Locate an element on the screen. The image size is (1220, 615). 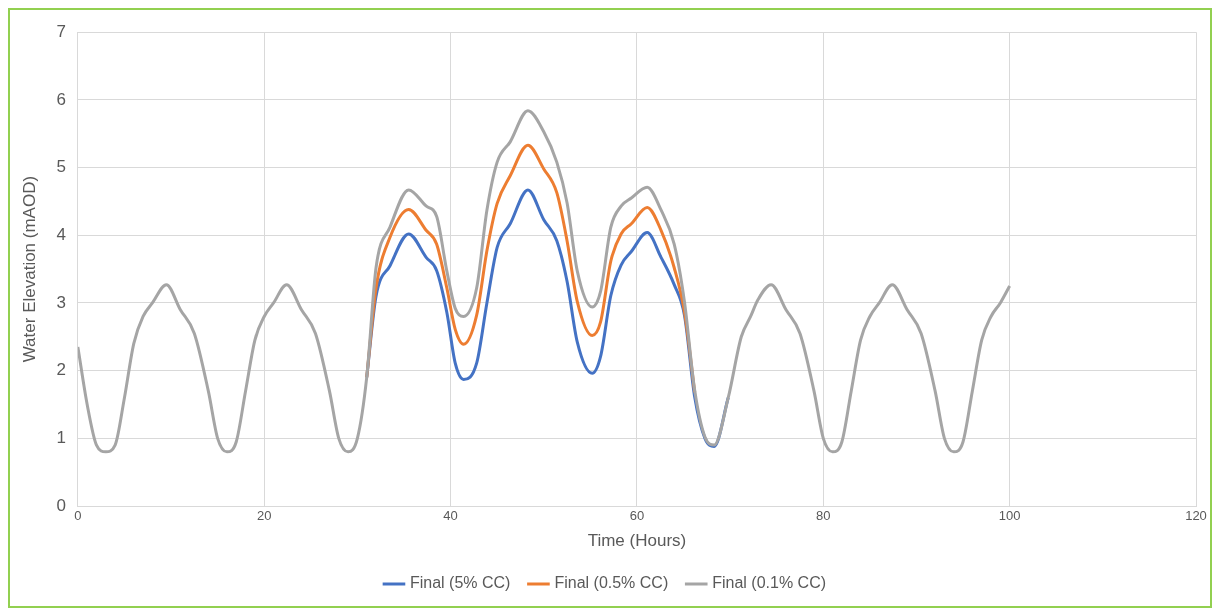
x-tick-label: 100 is located at coordinates (1009, 516).